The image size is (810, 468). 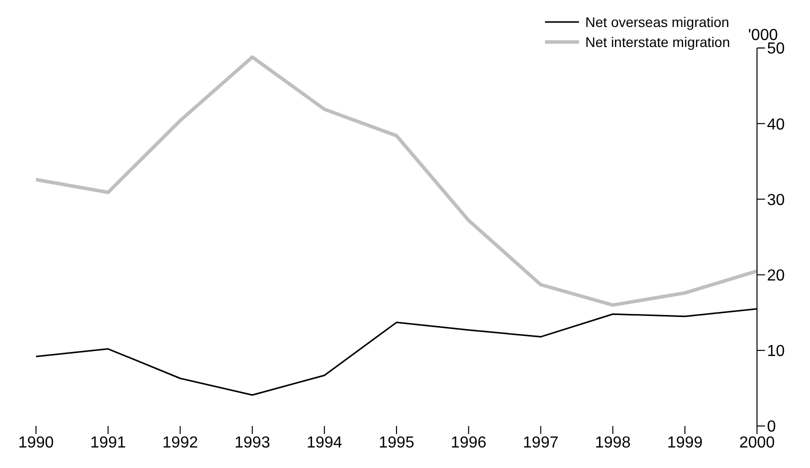 I want to click on x-tick-label: 1994, so click(x=324, y=443).